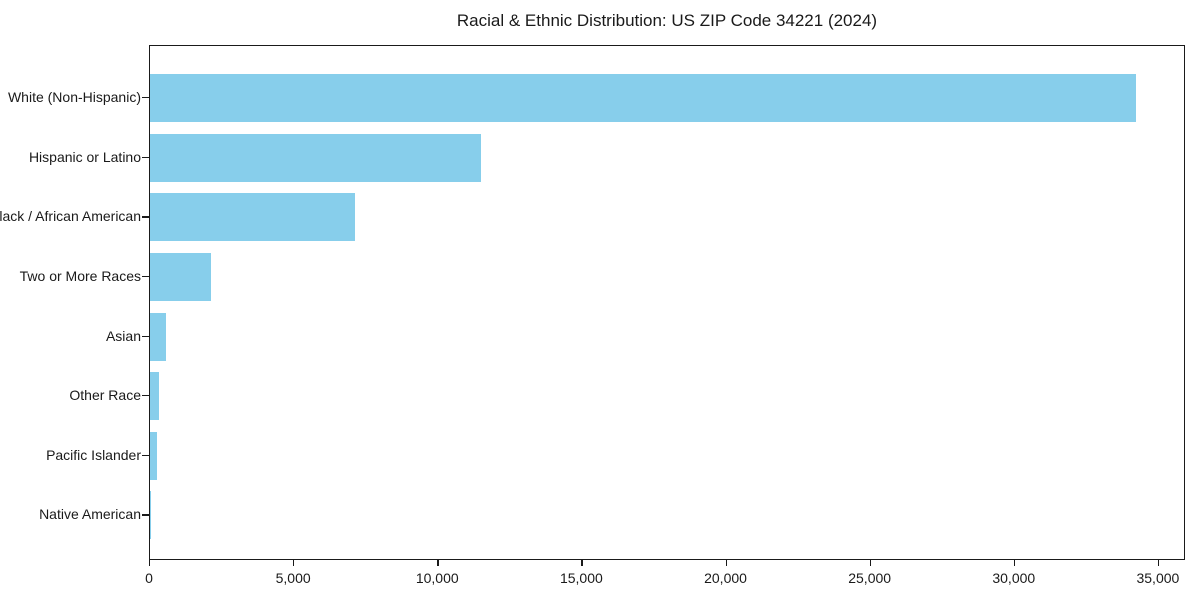  I want to click on bar-hispanic-or-latino, so click(316, 157).